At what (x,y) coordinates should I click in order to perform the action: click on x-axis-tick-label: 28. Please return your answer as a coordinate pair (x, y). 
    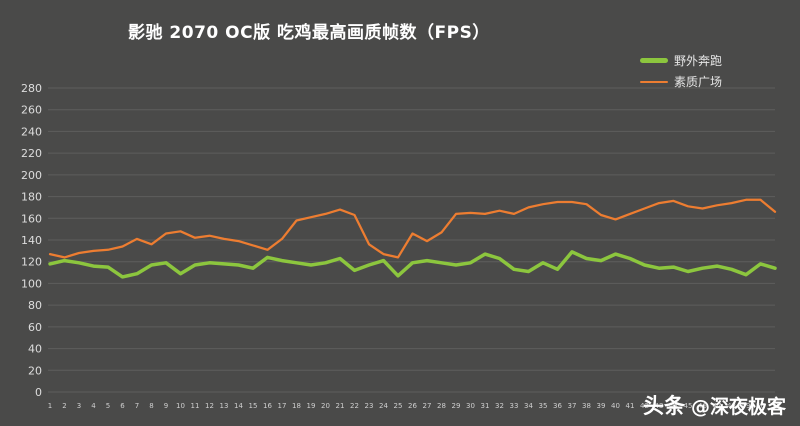
    Looking at the image, I should click on (441, 406).